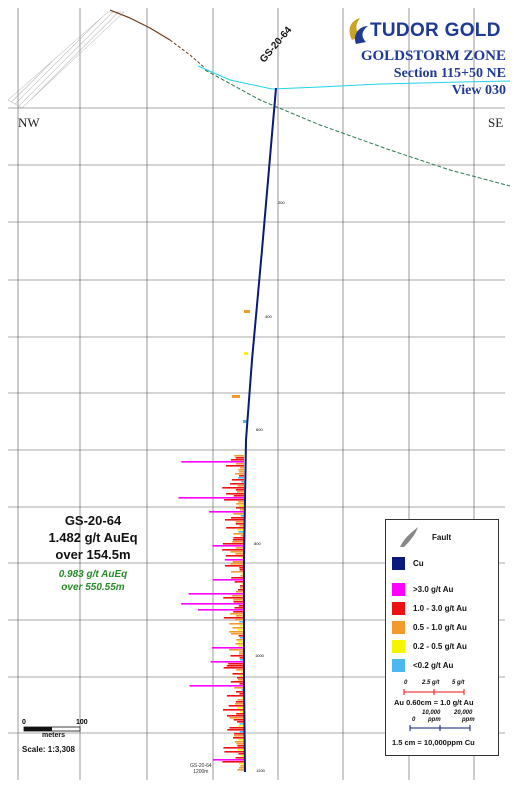  Describe the element at coordinates (478, 90) in the screenshot. I see `view-title: View 030` at that location.